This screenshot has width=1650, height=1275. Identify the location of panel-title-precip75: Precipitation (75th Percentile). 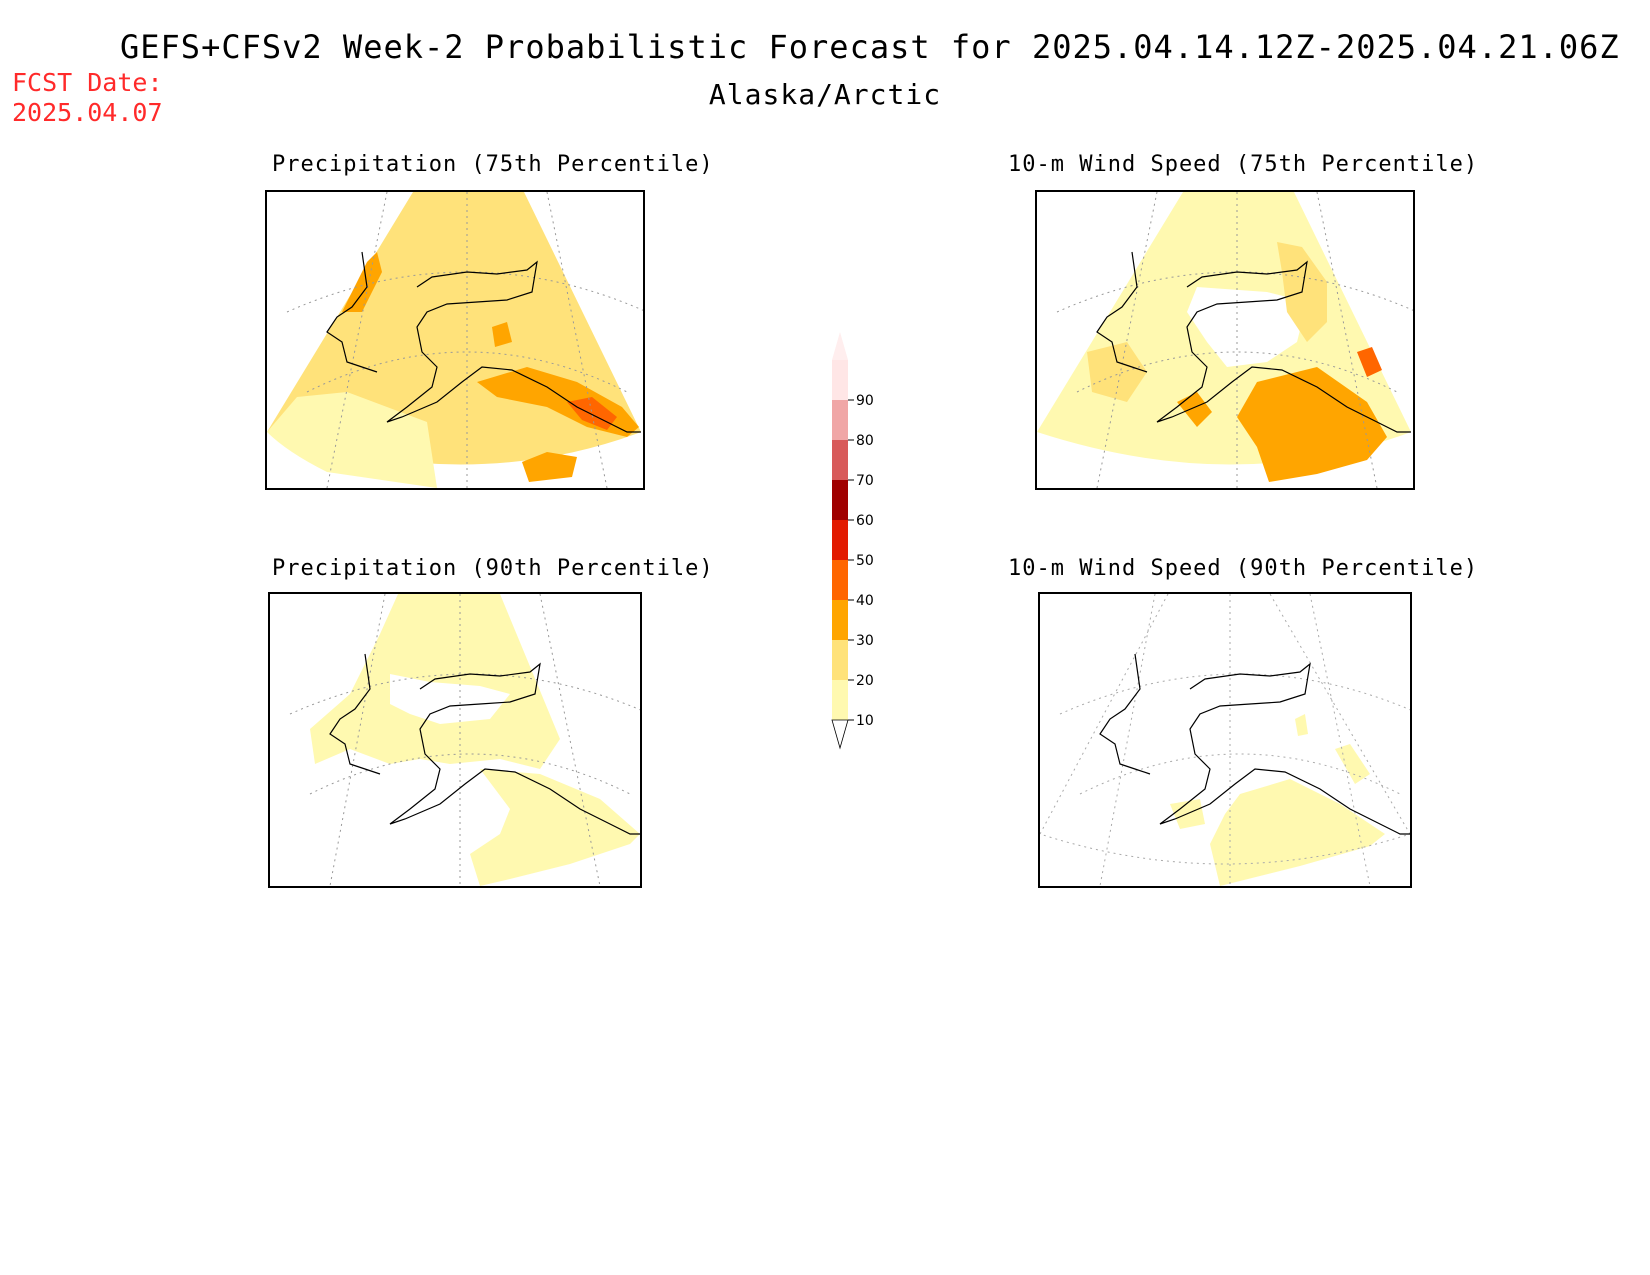
(493, 164).